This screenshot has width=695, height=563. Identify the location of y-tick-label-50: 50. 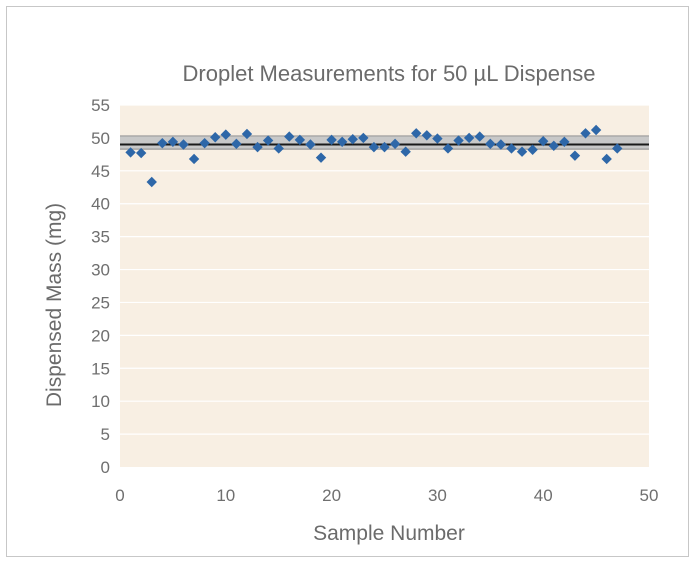
(100, 138).